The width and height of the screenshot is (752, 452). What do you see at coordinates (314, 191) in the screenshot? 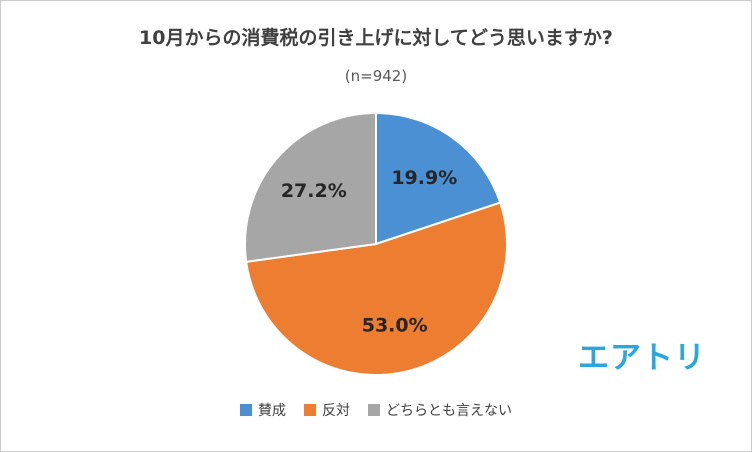
I see `pie-data-label-2: 27.2%` at bounding box center [314, 191].